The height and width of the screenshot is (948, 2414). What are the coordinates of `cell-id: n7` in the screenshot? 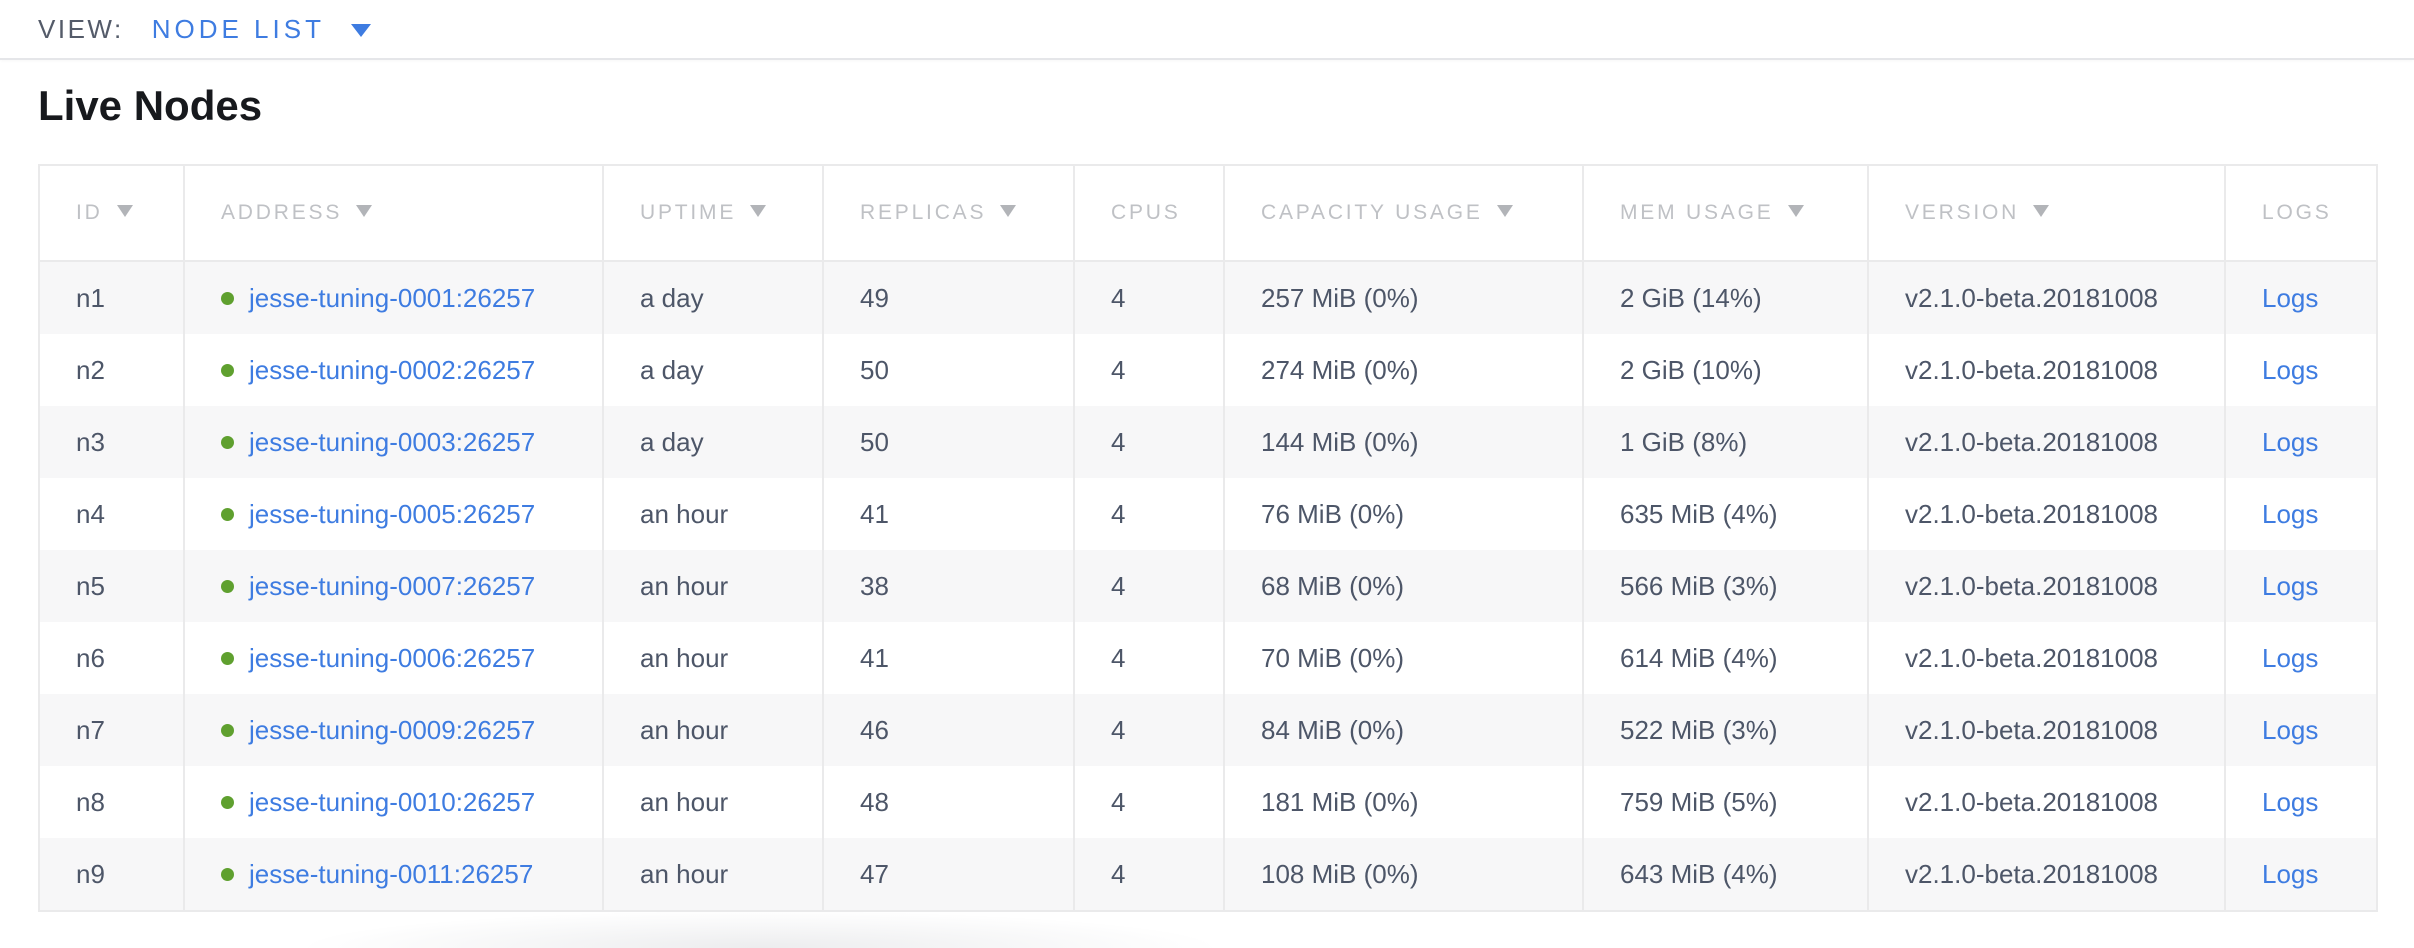 It's located at (90, 729).